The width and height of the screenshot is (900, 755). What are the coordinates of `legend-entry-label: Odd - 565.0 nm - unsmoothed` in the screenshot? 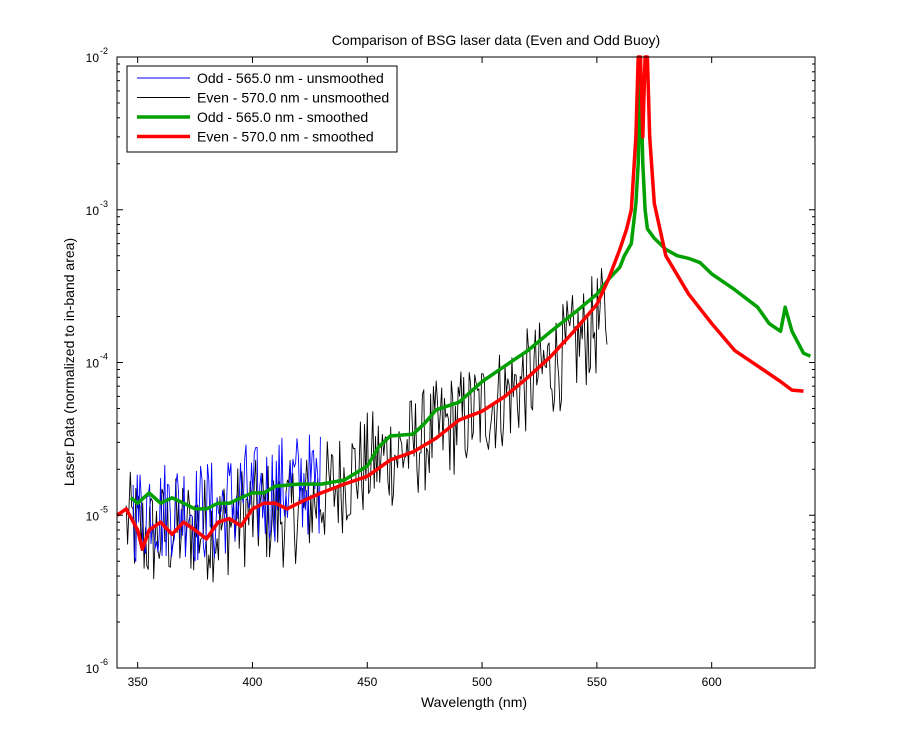 It's located at (290, 78).